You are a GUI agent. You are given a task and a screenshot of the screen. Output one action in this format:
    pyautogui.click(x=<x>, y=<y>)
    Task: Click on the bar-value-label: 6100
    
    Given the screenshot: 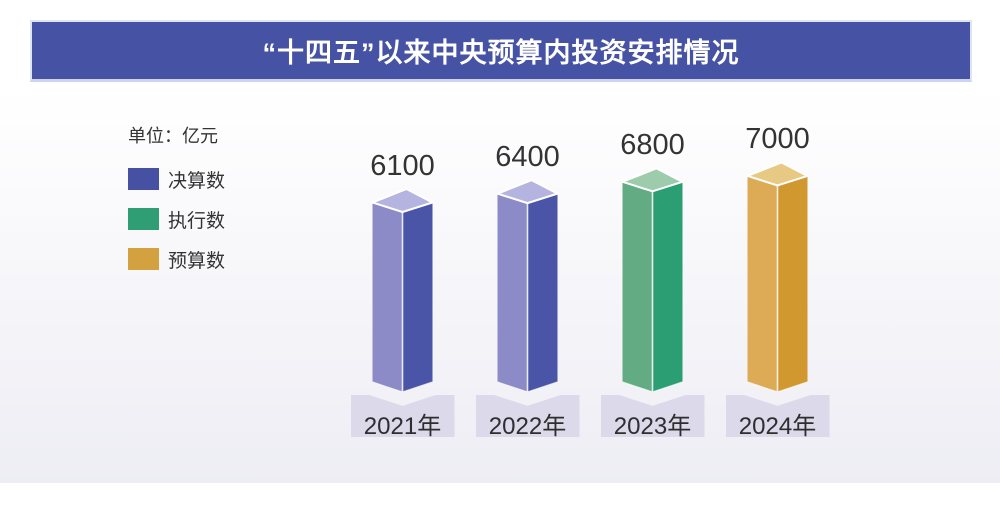 What is the action you would take?
    pyautogui.click(x=402, y=165)
    